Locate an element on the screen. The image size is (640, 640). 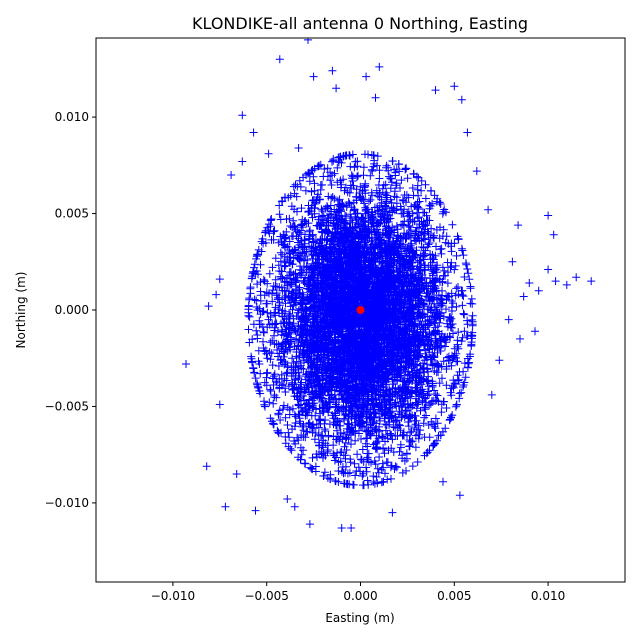
y-axis-label: Northing (m) is located at coordinates (21, 310).